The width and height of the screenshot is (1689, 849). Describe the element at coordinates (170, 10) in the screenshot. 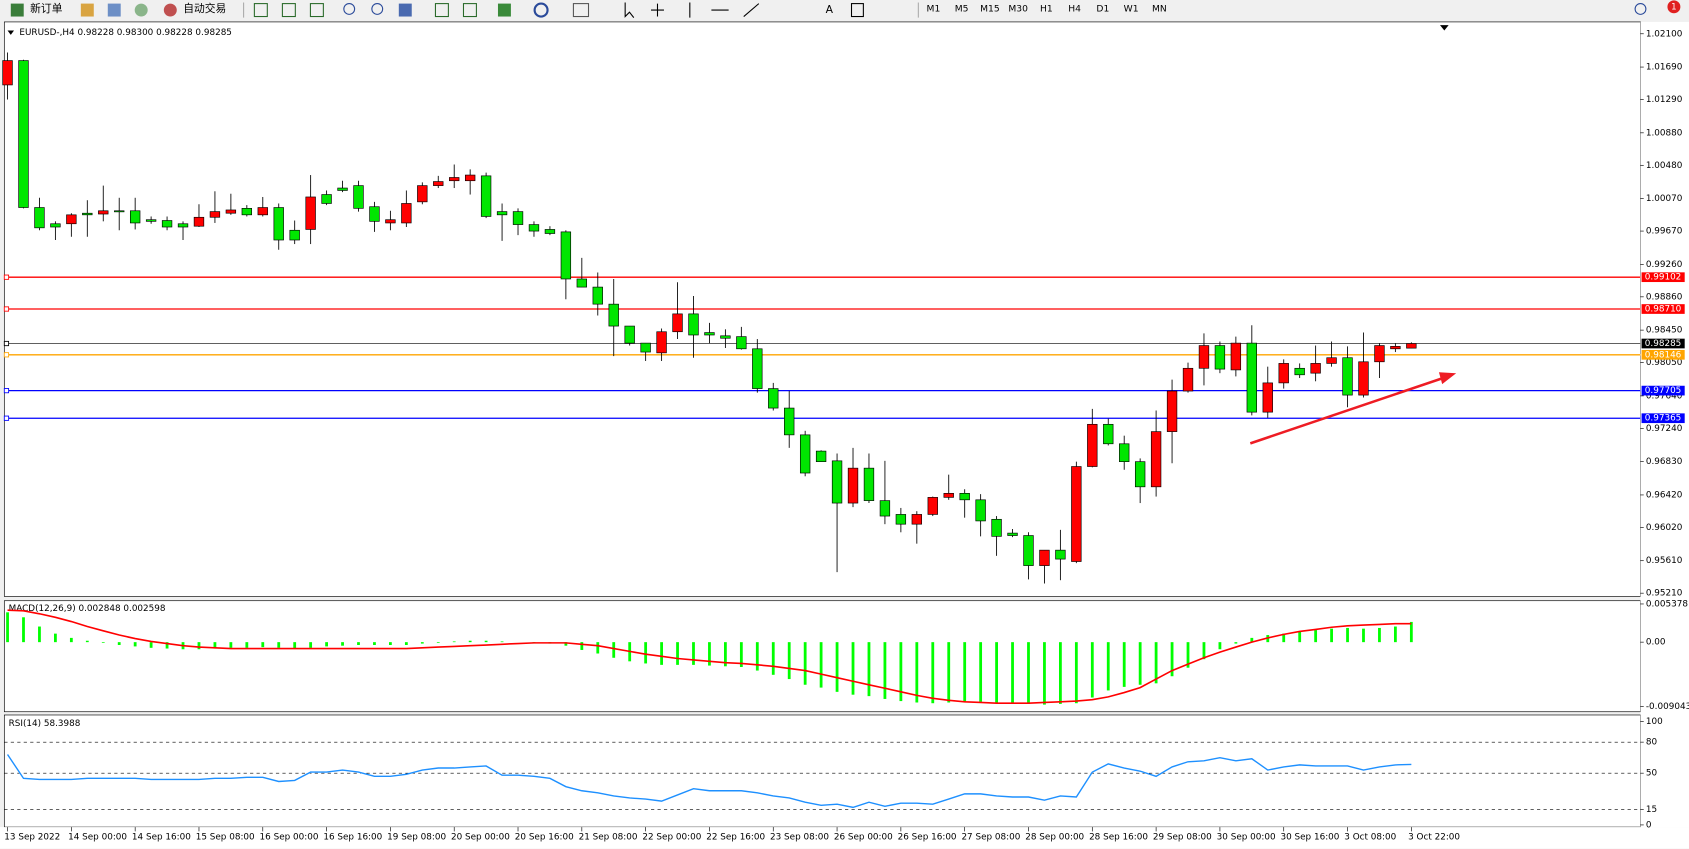

I see `auto-trading-icon` at that location.